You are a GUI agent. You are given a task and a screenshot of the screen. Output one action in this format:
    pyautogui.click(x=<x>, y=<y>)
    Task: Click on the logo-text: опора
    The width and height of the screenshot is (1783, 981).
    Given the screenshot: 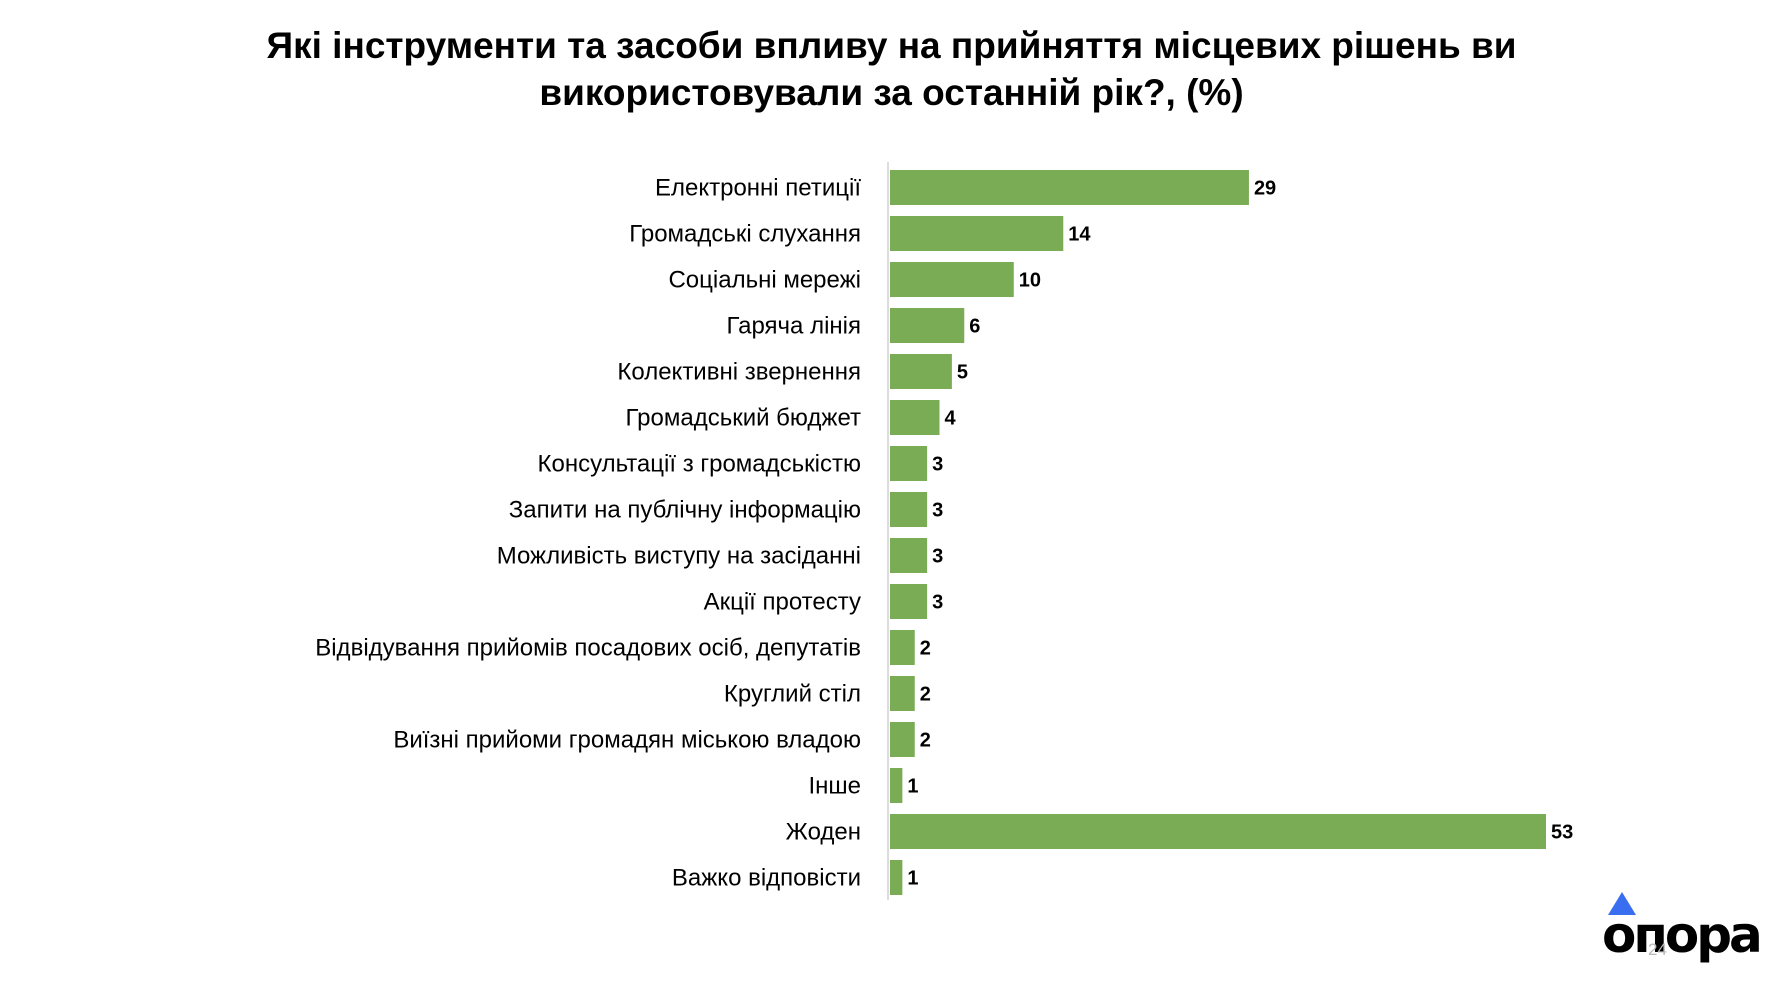 What is the action you would take?
    pyautogui.click(x=1681, y=935)
    